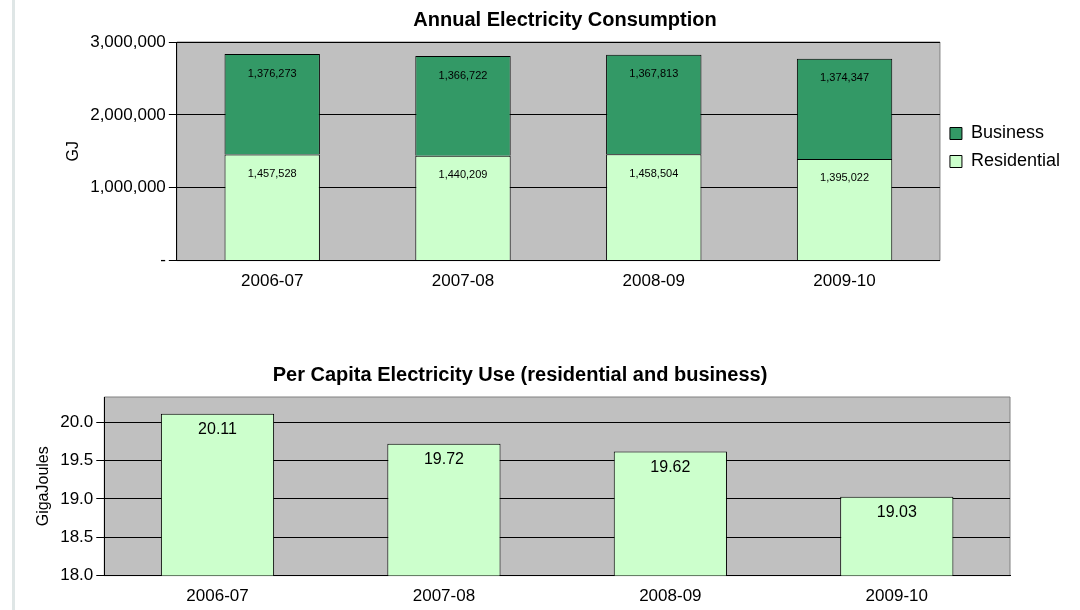 The height and width of the screenshot is (610, 1080). Describe the element at coordinates (73, 151) in the screenshot. I see `y-axis-title: GJ` at that location.